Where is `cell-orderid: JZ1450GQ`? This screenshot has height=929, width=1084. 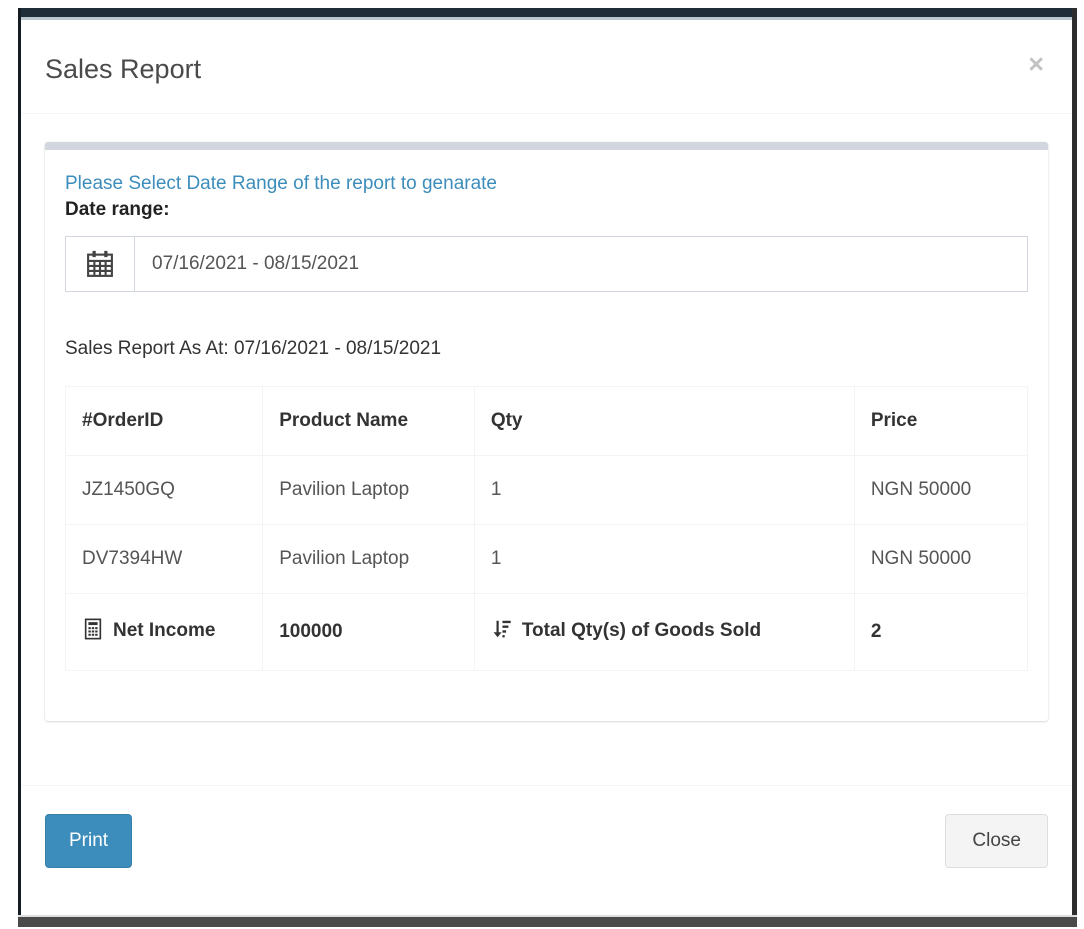 cell-orderid: JZ1450GQ is located at coordinates (164, 490).